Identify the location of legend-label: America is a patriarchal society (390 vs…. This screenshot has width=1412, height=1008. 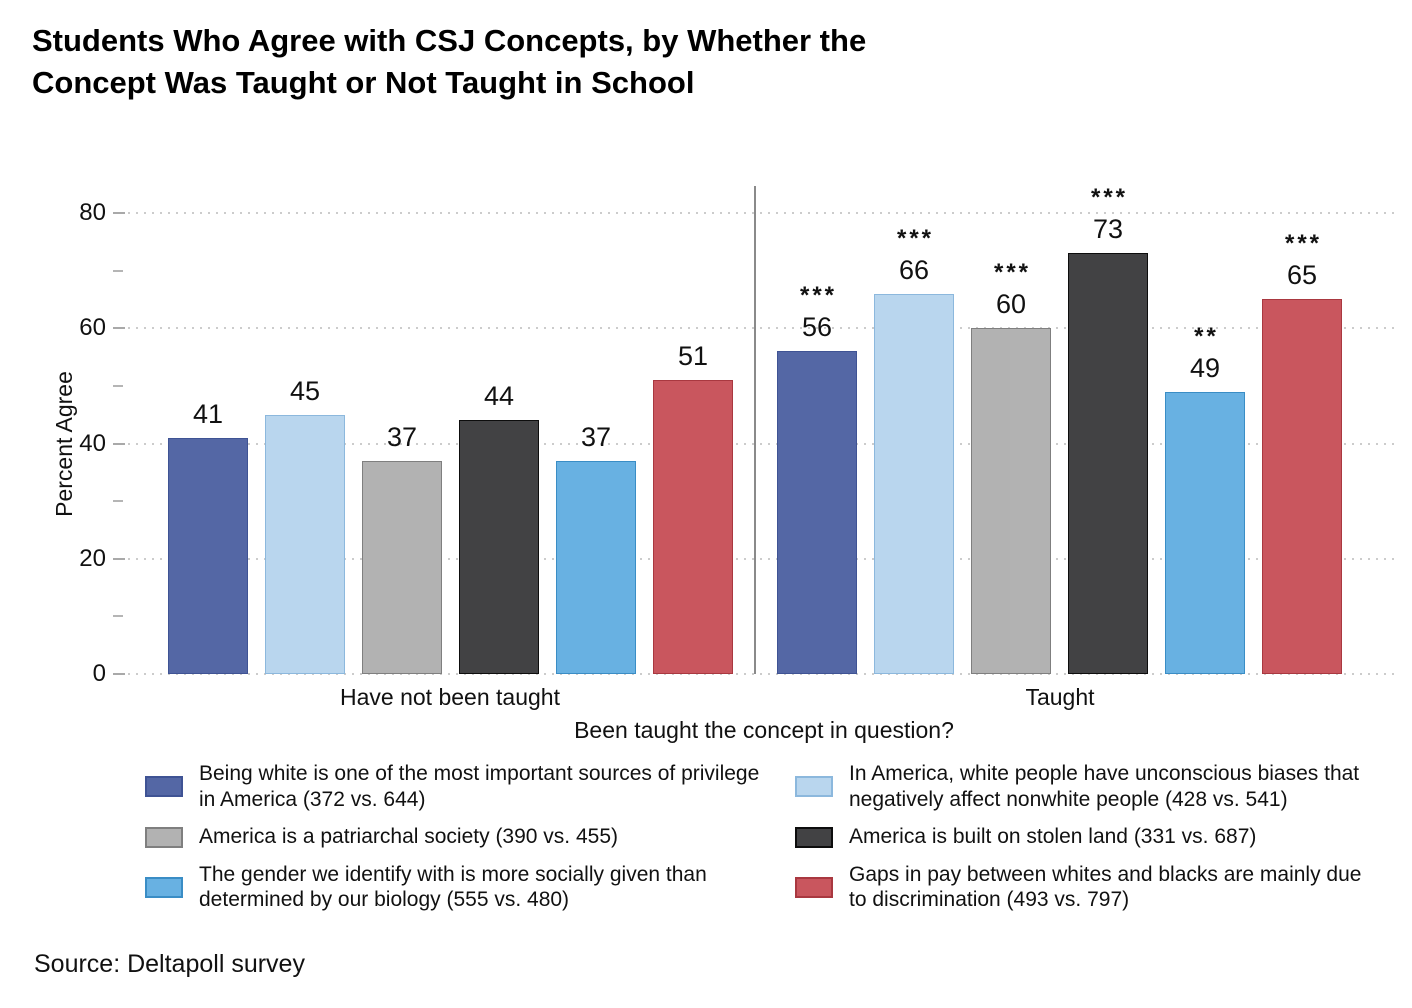
(409, 837).